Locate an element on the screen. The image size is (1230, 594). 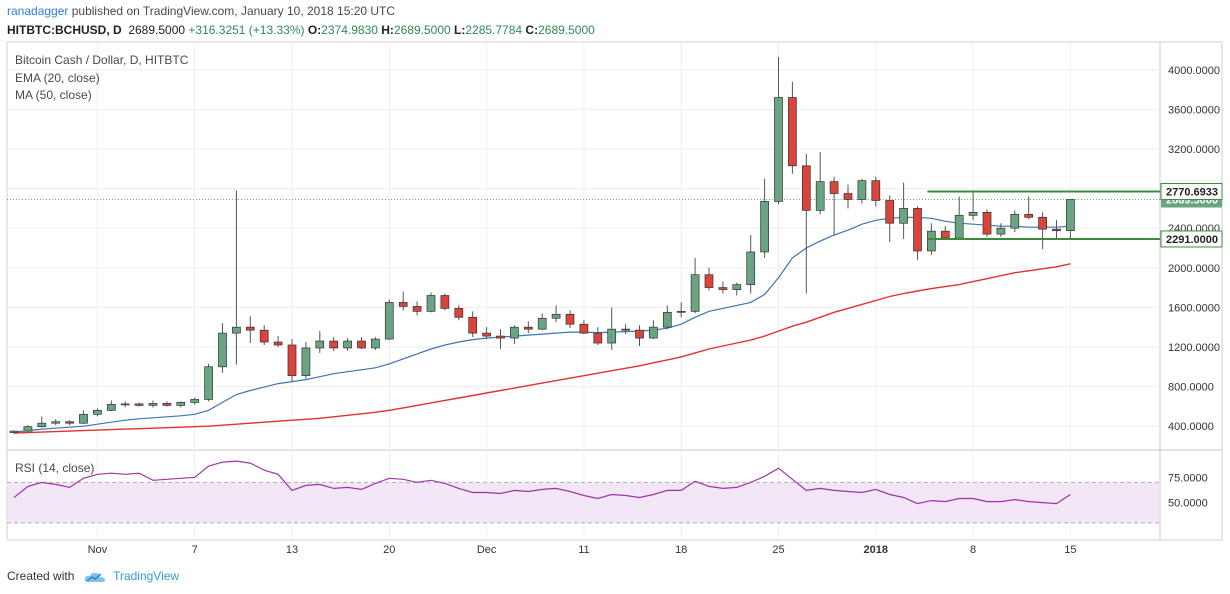
rsi-tick-label: 50.0000 is located at coordinates (1188, 504).